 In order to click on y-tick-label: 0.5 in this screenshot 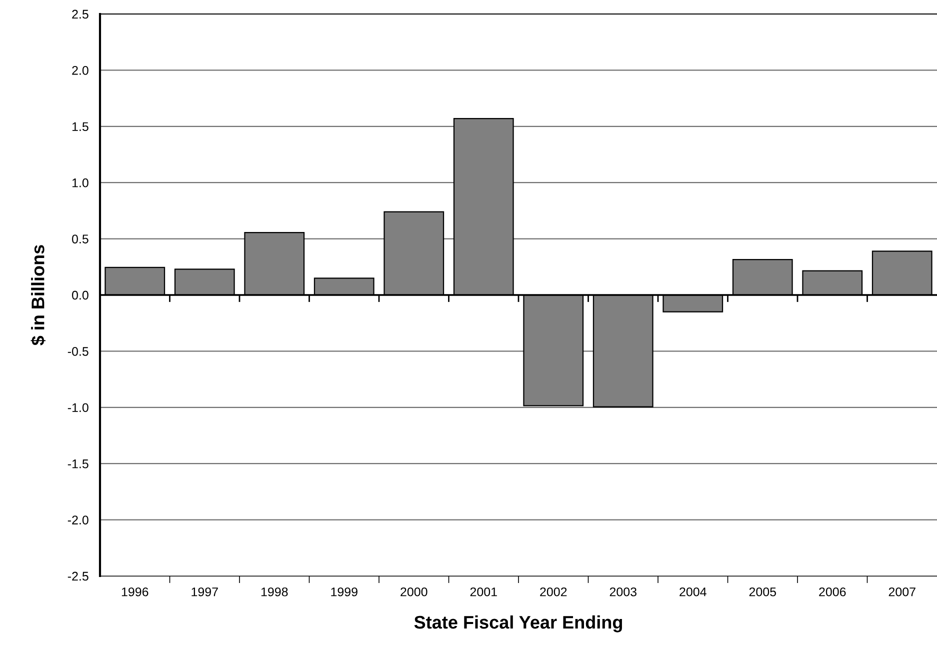, I will do `click(80, 239)`.